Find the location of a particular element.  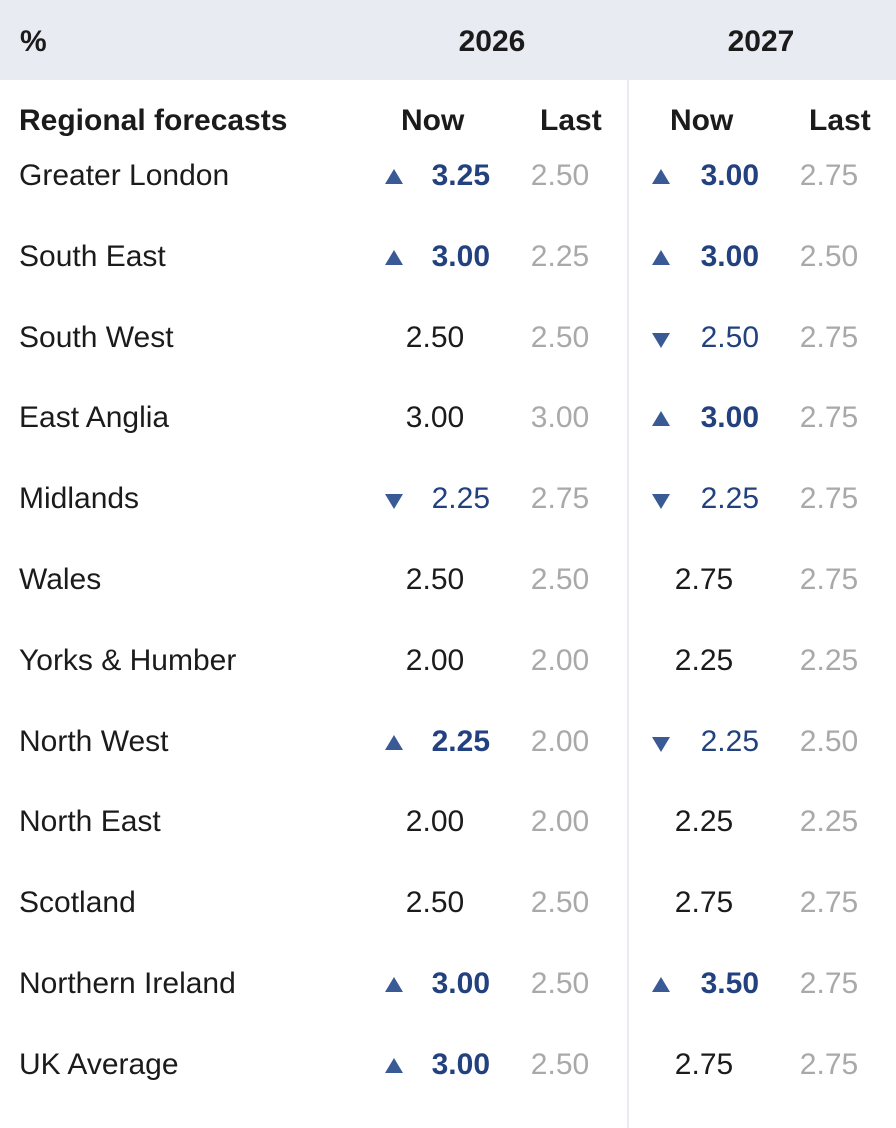

table-row: East Anglia 3.00 3.00 3.00 2.75 is located at coordinates (448, 419).